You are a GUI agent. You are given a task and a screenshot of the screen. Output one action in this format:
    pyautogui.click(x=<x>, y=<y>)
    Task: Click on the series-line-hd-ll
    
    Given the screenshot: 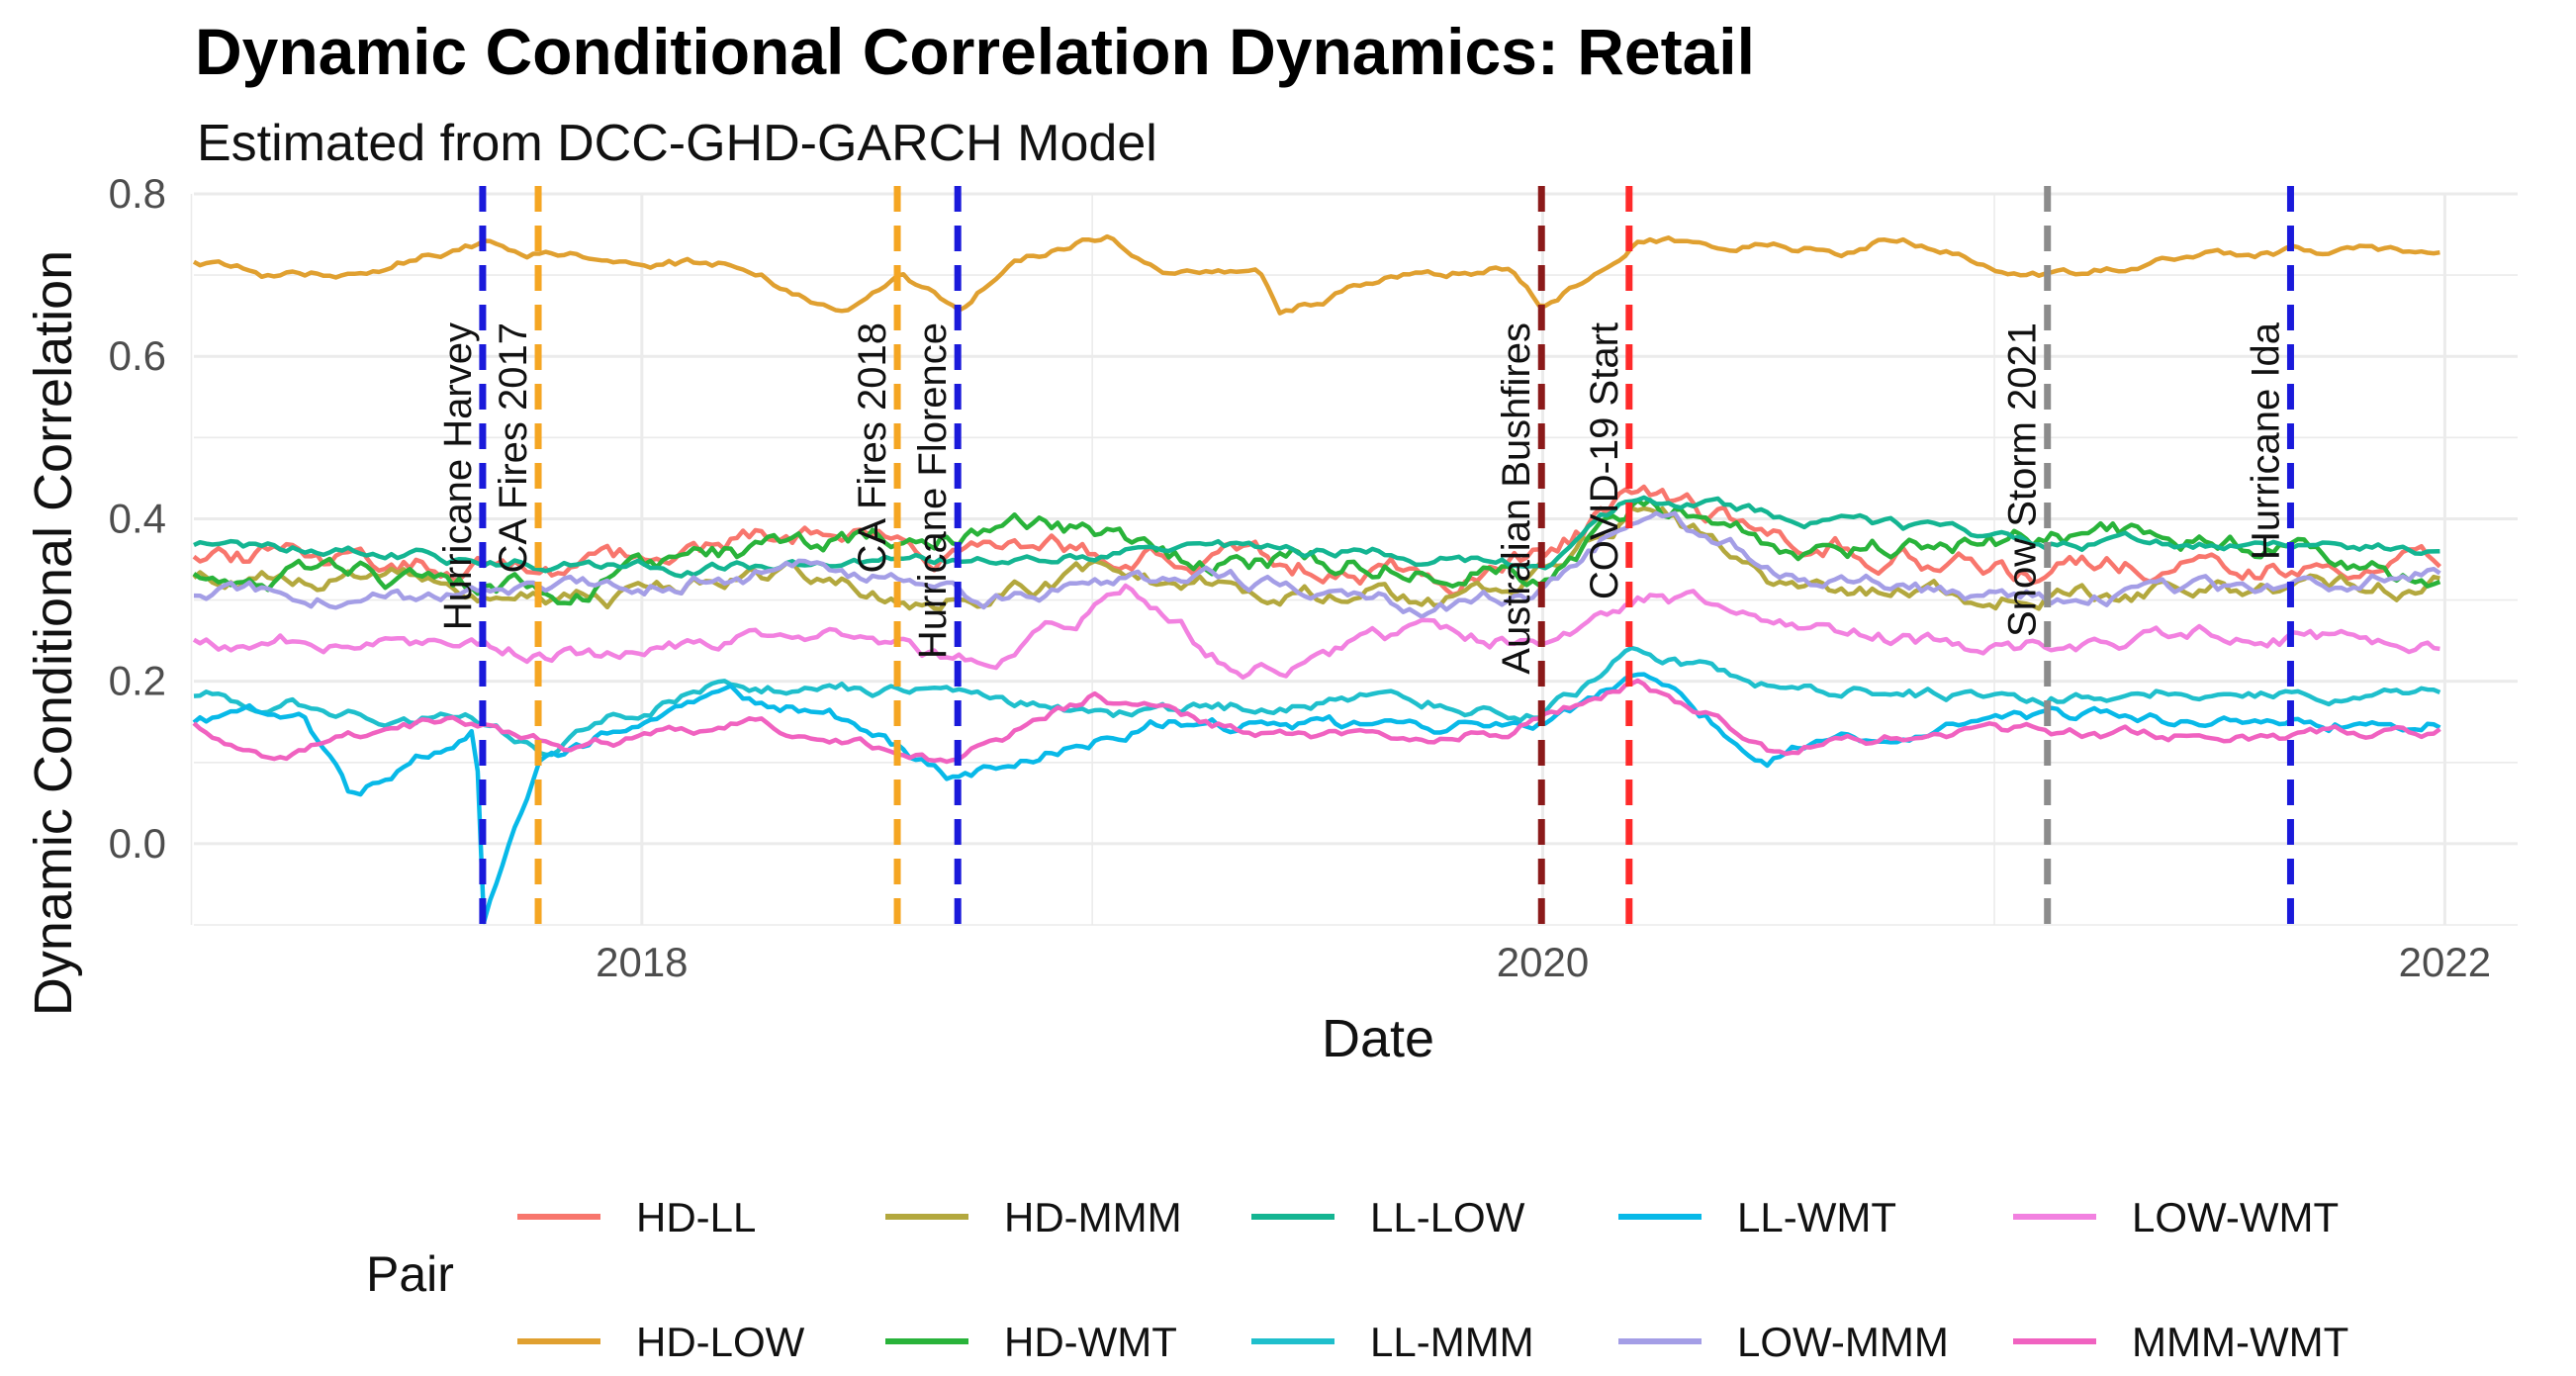 What is the action you would take?
    pyautogui.click(x=1316, y=540)
    